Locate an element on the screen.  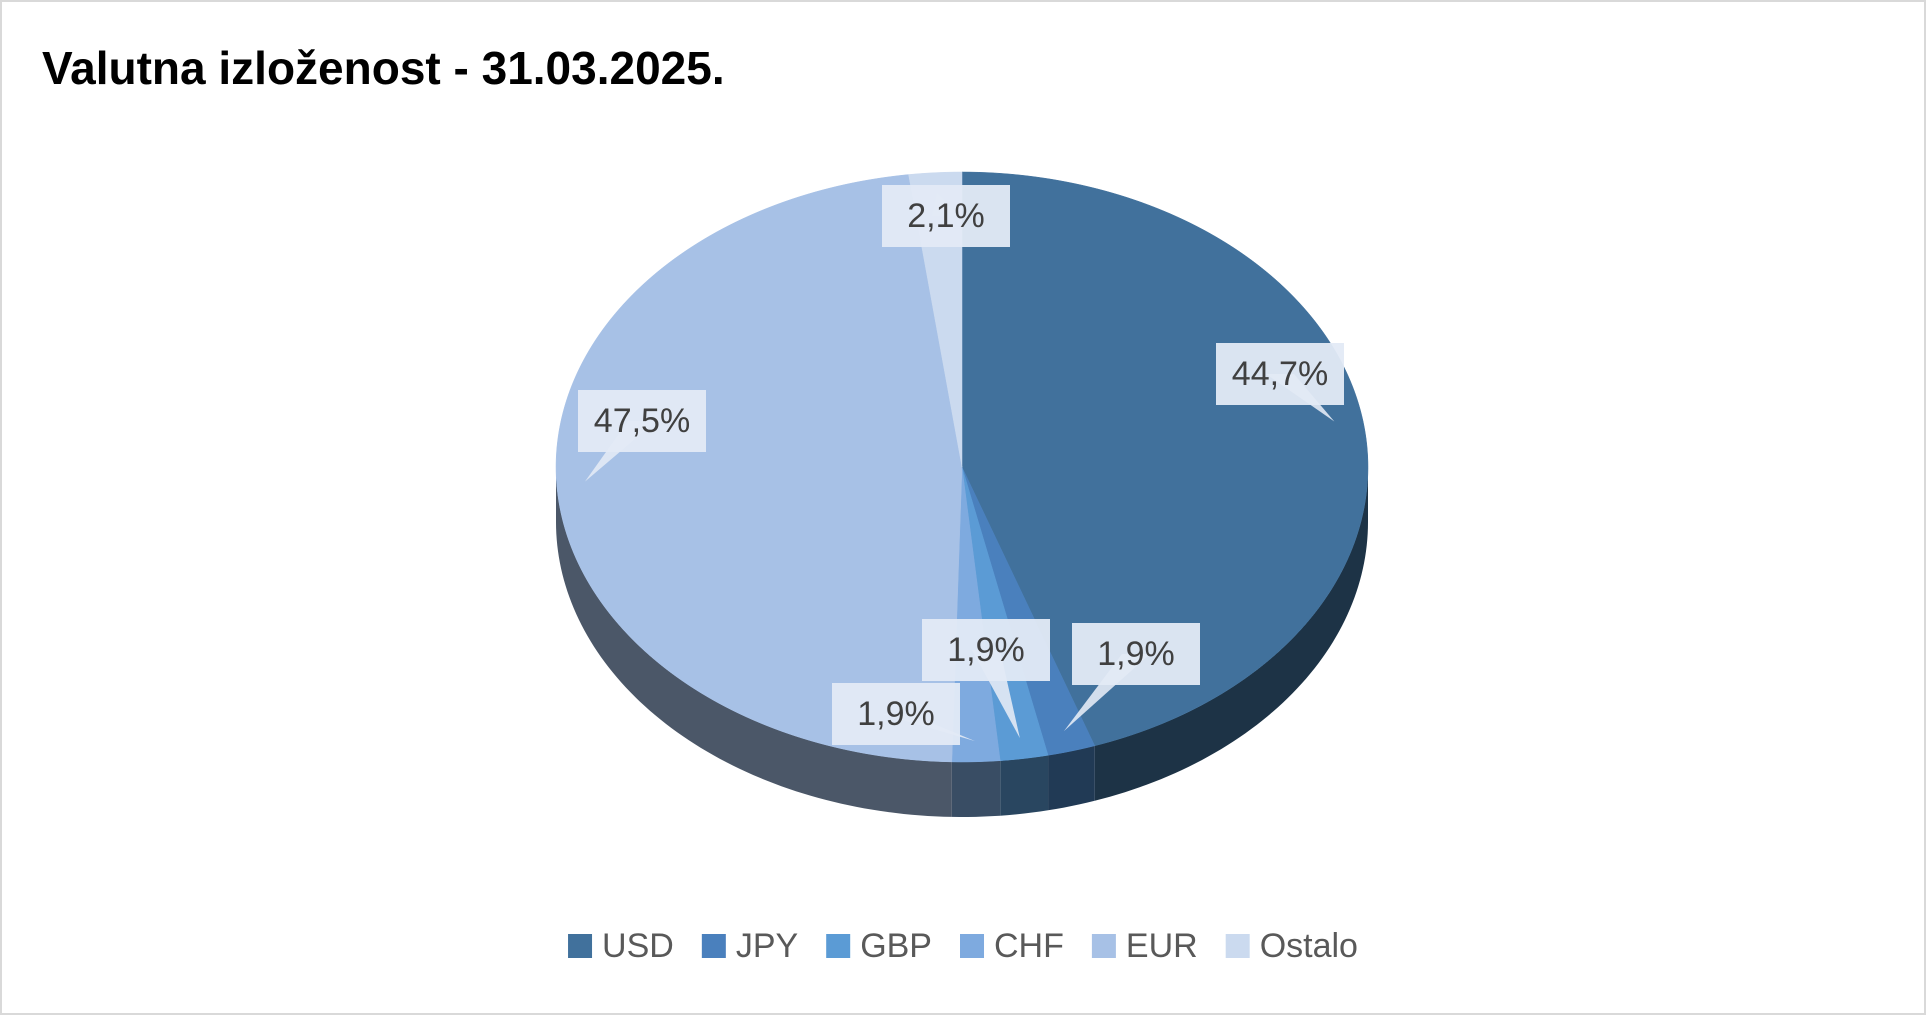
legend: USD JPY GBP CHF EUR Ostalo is located at coordinates (963, 946).